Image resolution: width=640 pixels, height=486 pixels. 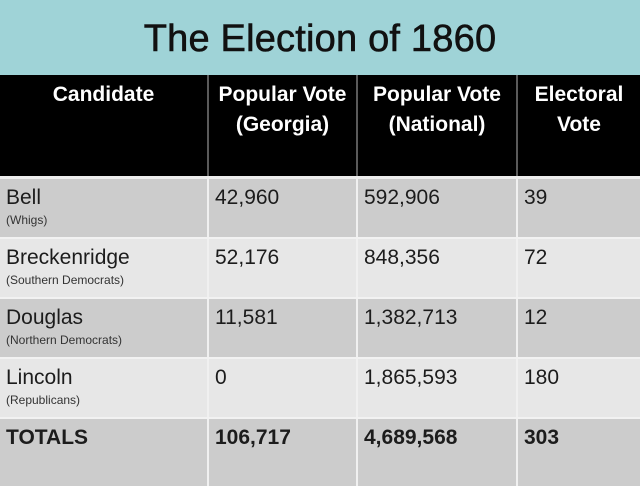 I want to click on header-candidate: Candidate, so click(x=104, y=127).